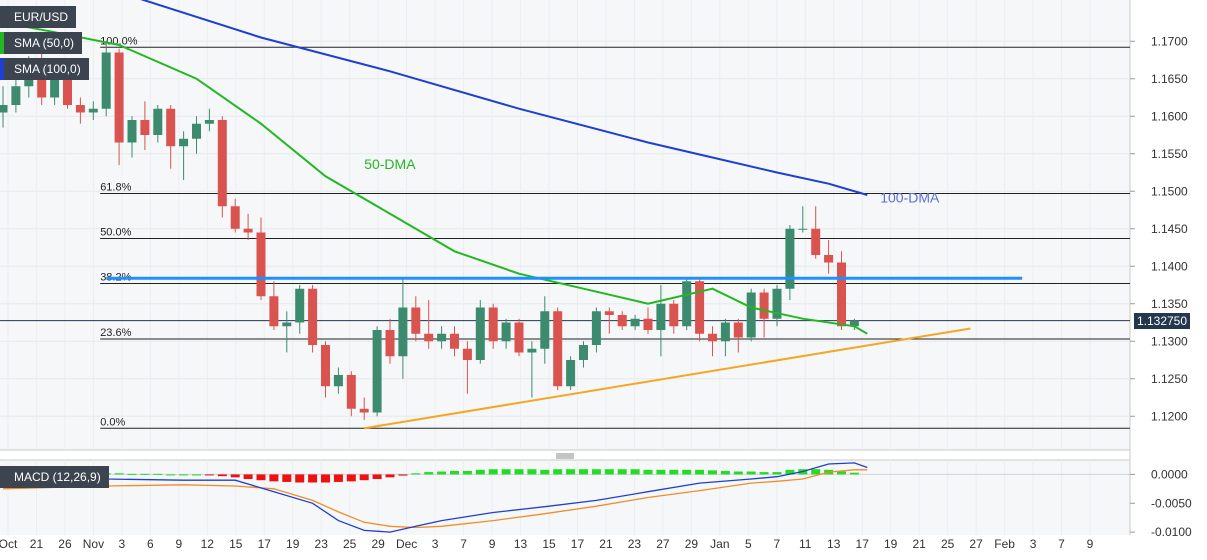 Image resolution: width=1207 pixels, height=560 pixels. I want to click on x-tick-label: 12, so click(208, 544).